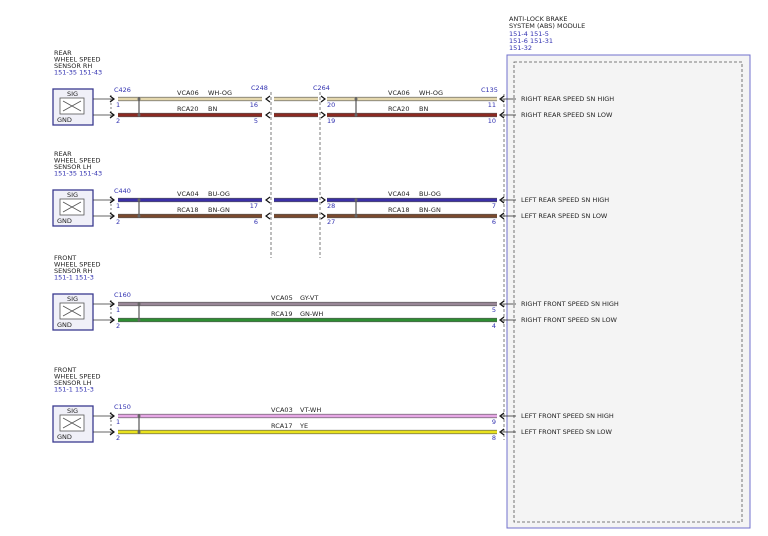  Describe the element at coordinates (567, 99) in the screenshot. I see `module-pin-label: RIGHT REAR SPEED SN HIGH` at that location.